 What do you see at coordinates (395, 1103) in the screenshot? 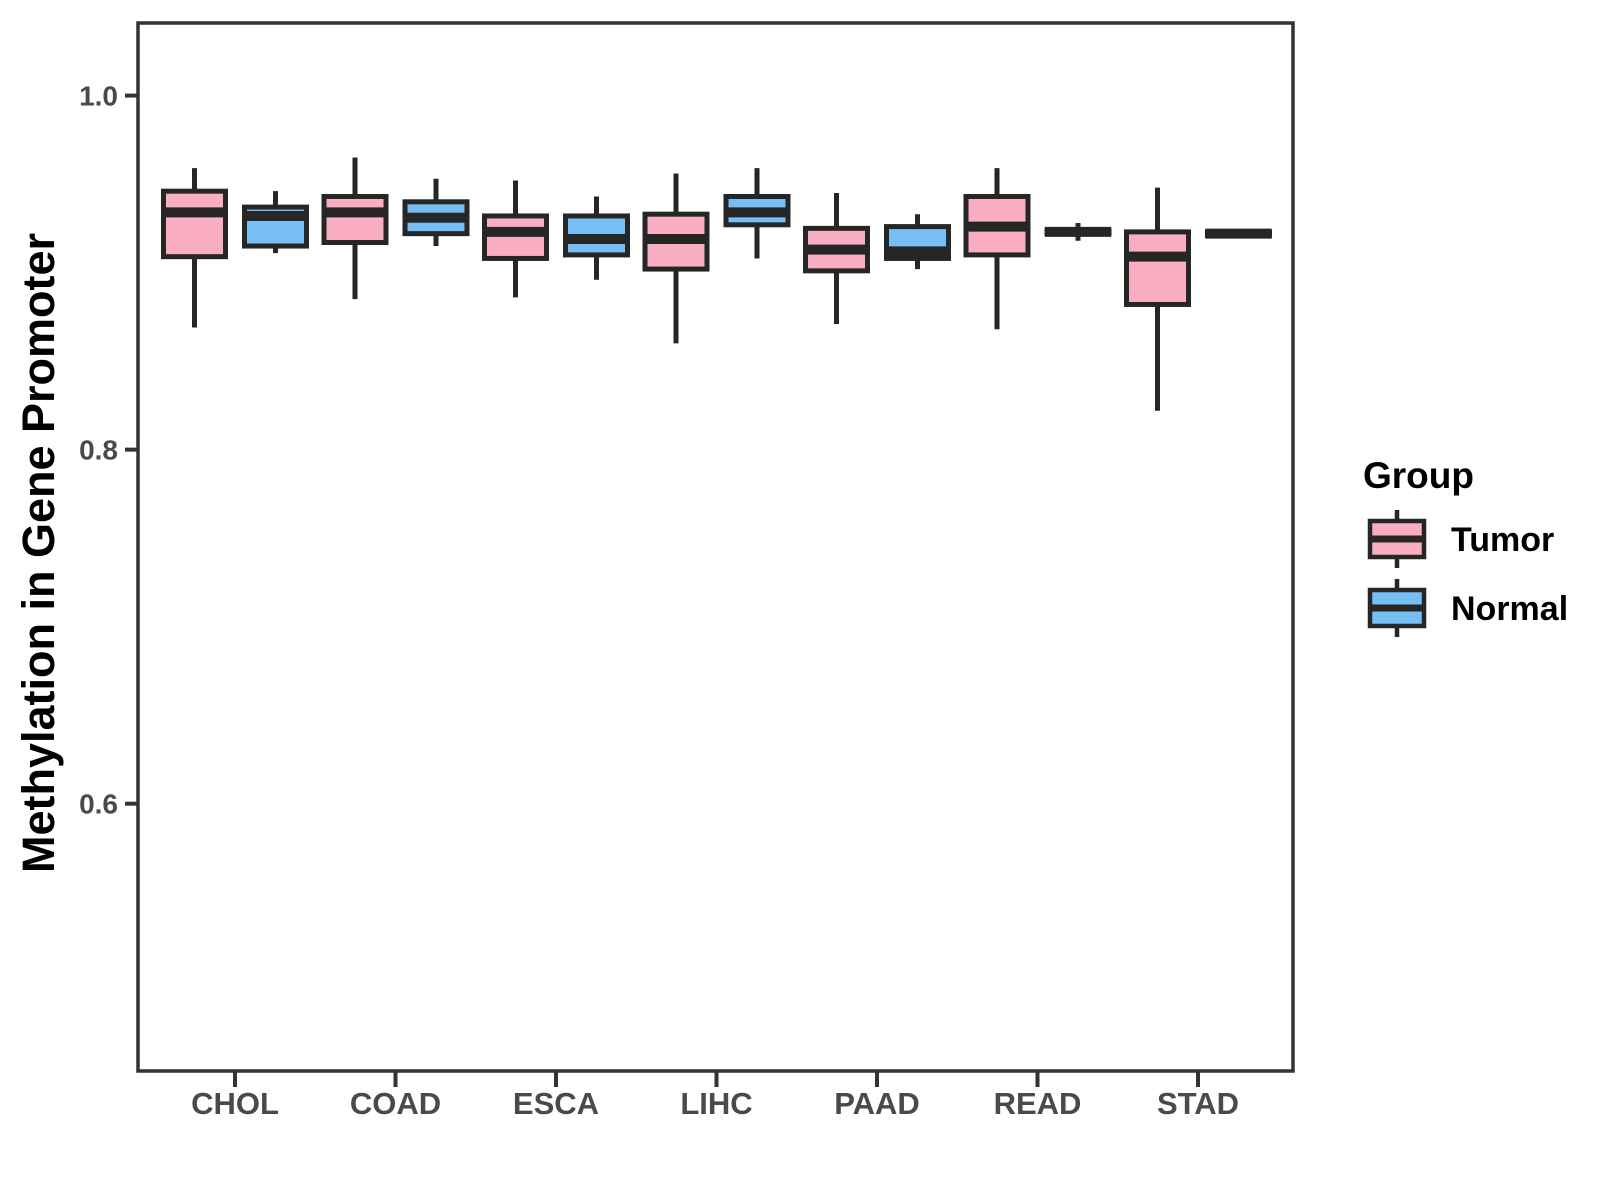
I see `x-tick-label-coad: COAD` at bounding box center [395, 1103].